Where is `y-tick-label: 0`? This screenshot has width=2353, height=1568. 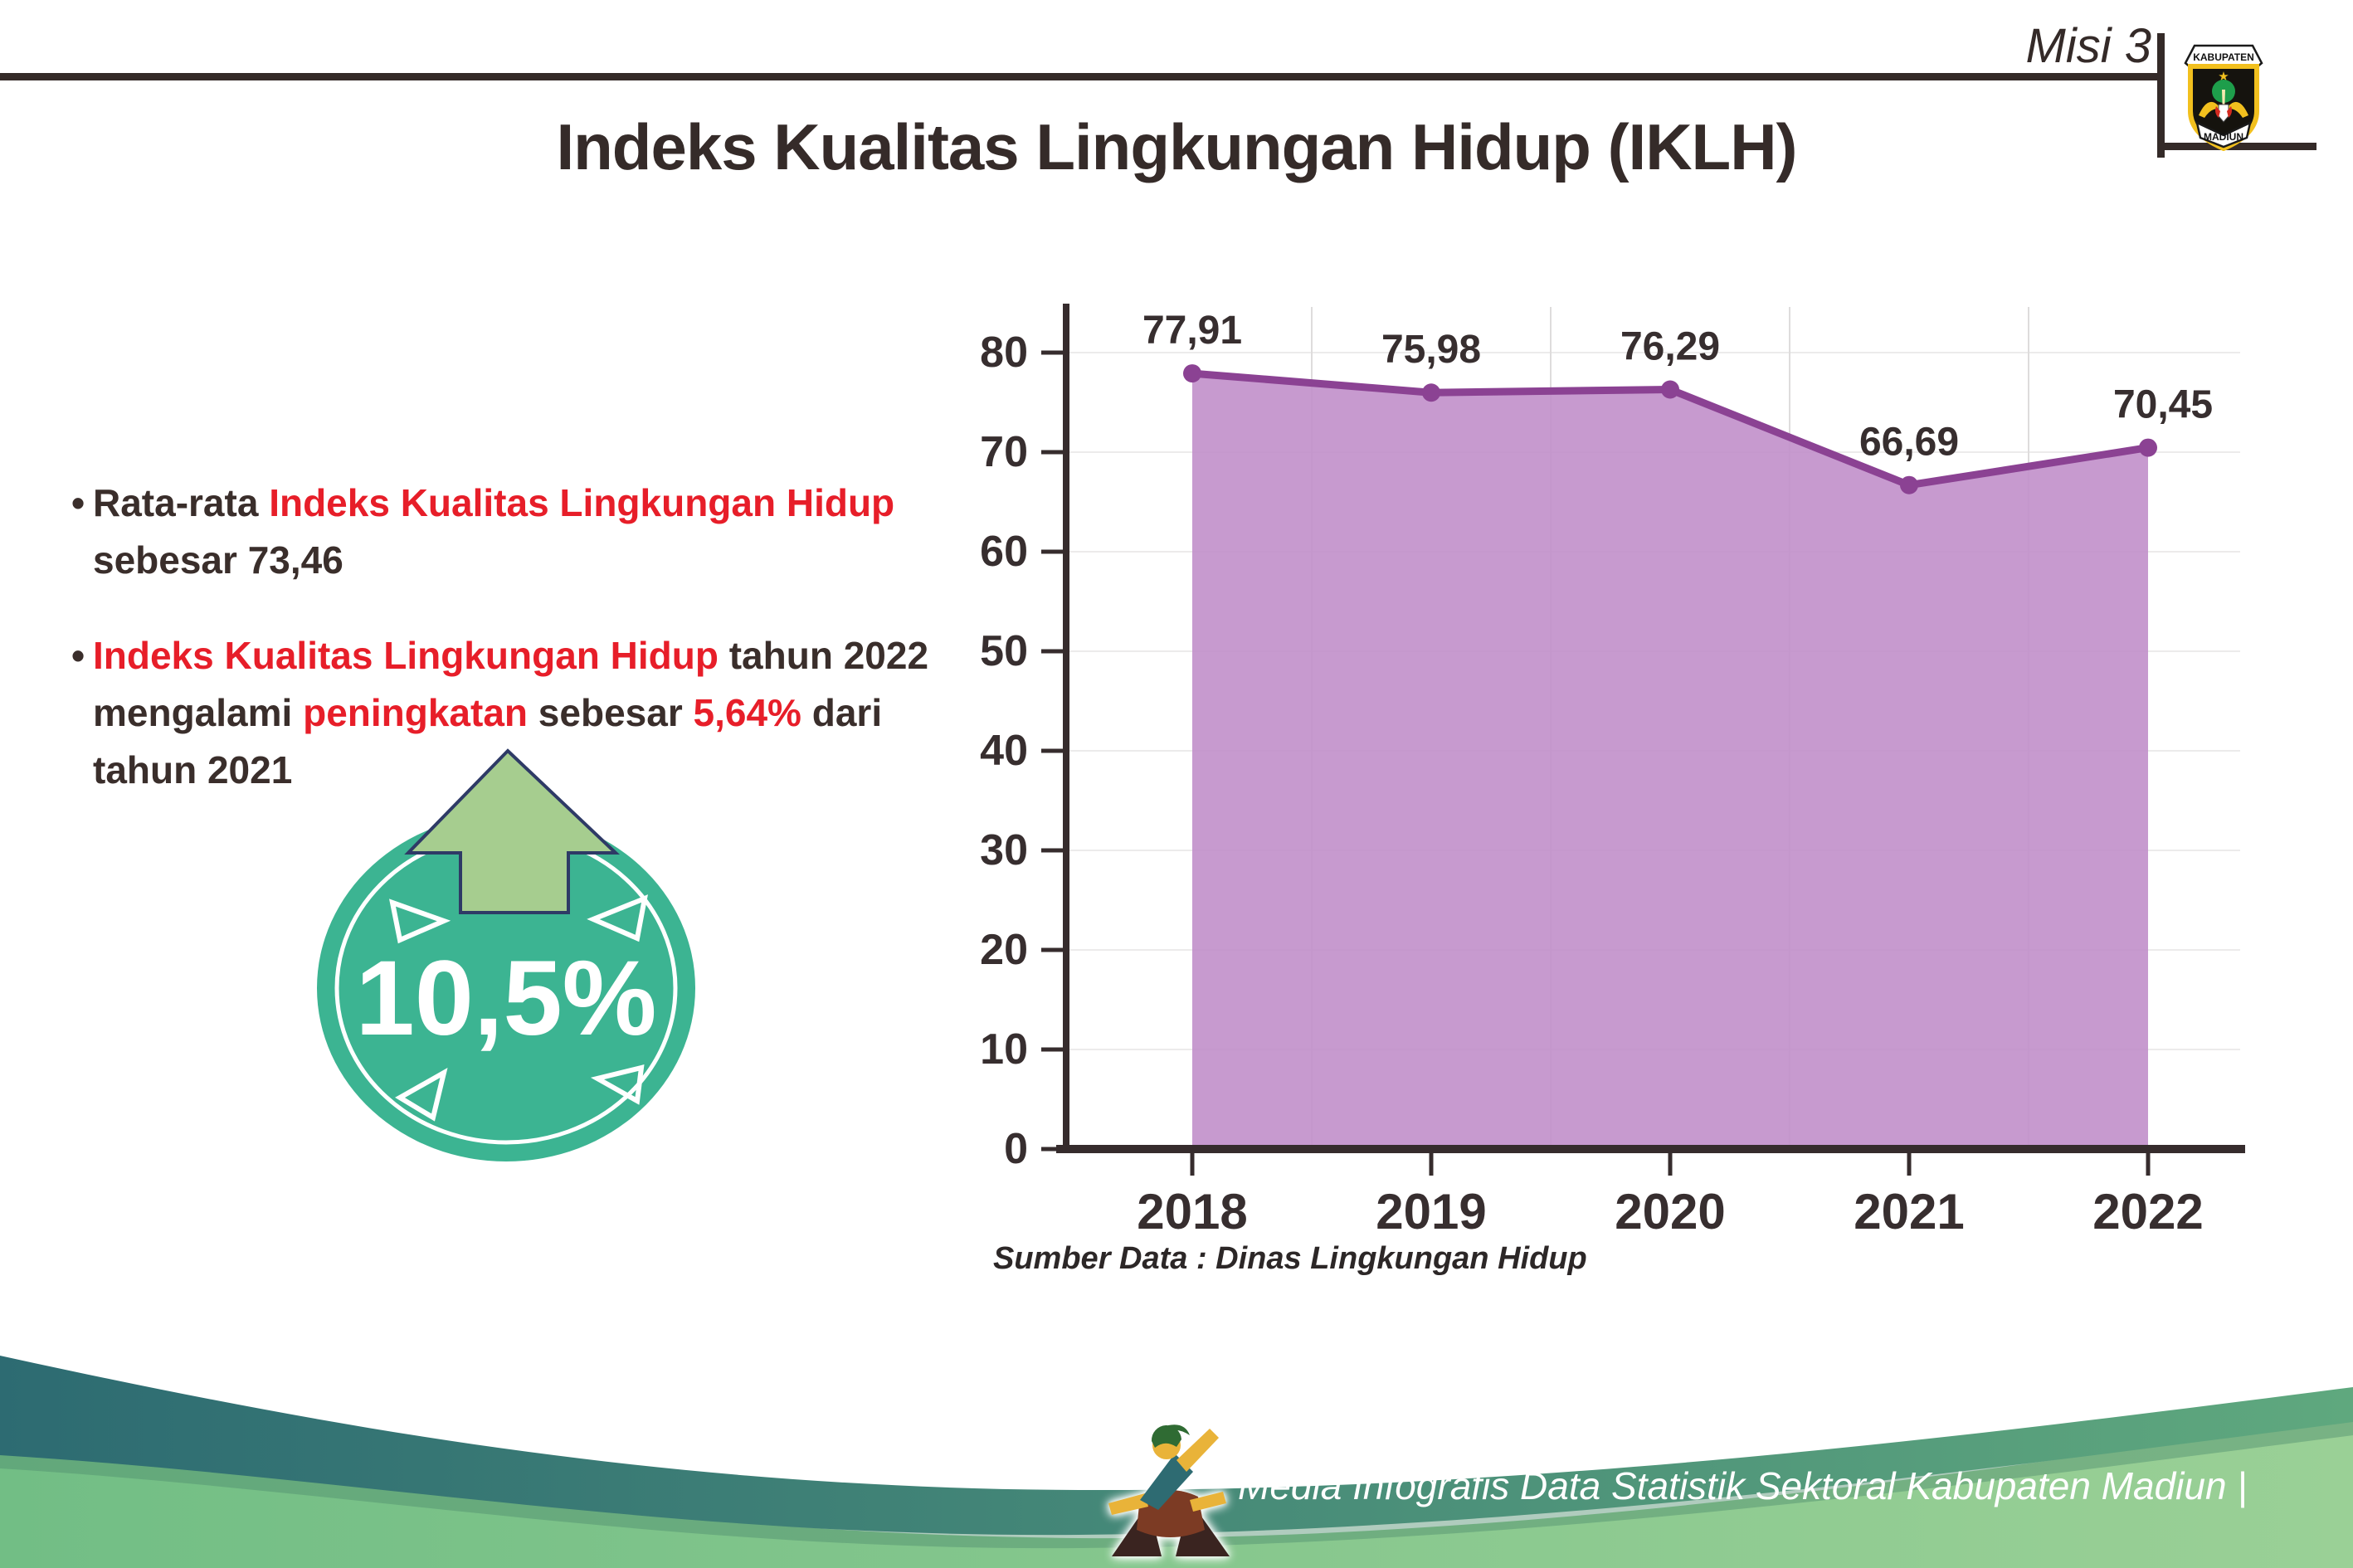 y-tick-label: 0 is located at coordinates (1016, 1149).